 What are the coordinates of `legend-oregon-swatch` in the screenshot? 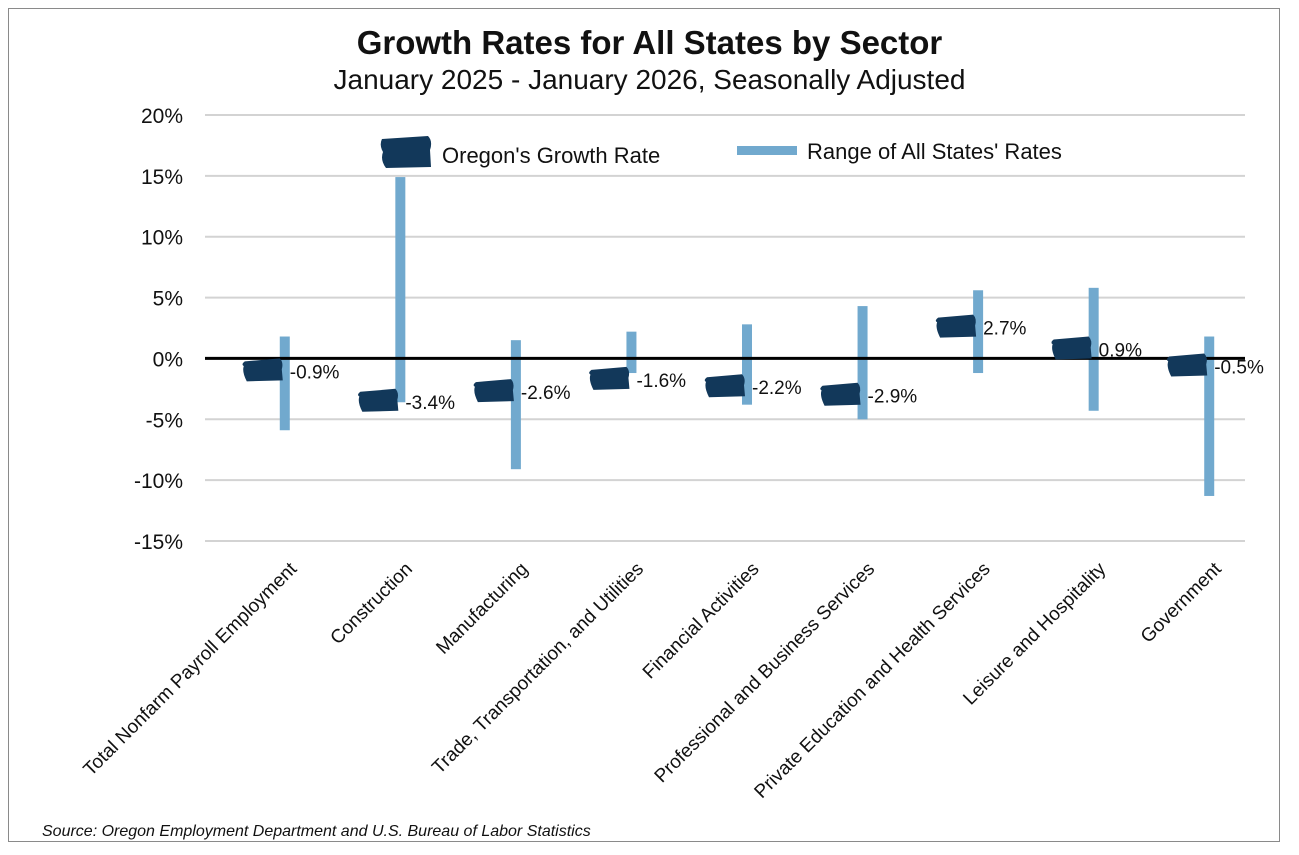 It's located at (406, 152).